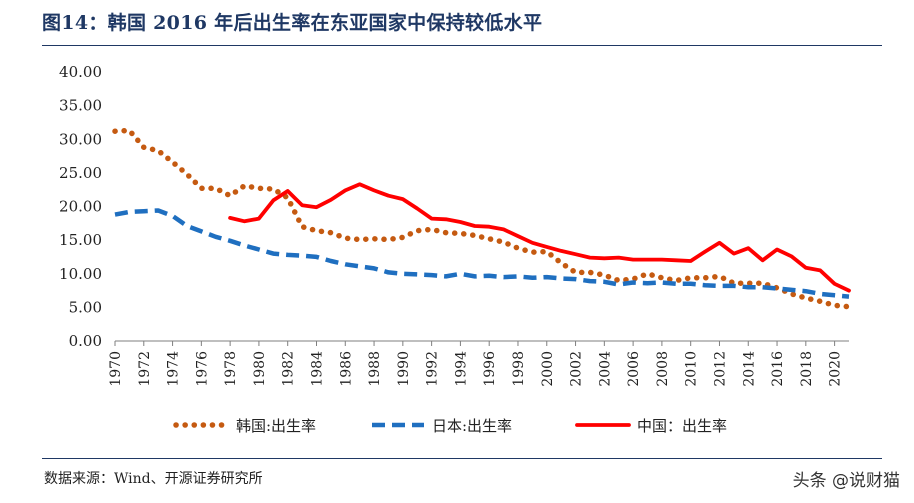 The width and height of the screenshot is (914, 503). What do you see at coordinates (720, 369) in the screenshot?
I see `x-tick-label: 2012` at bounding box center [720, 369].